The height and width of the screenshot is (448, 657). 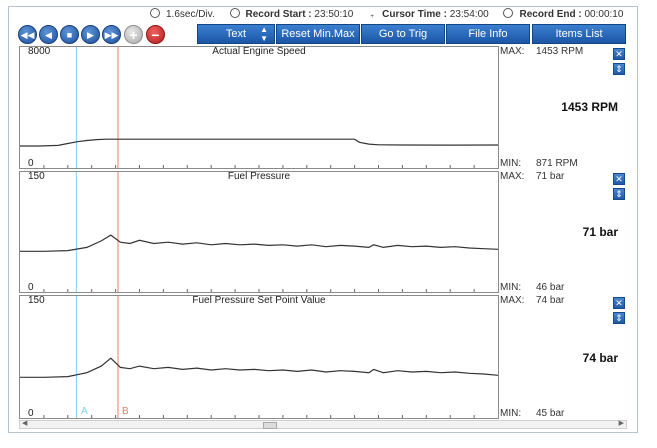 I want to click on updown-icon: ▲ ▼, so click(x=264, y=34).